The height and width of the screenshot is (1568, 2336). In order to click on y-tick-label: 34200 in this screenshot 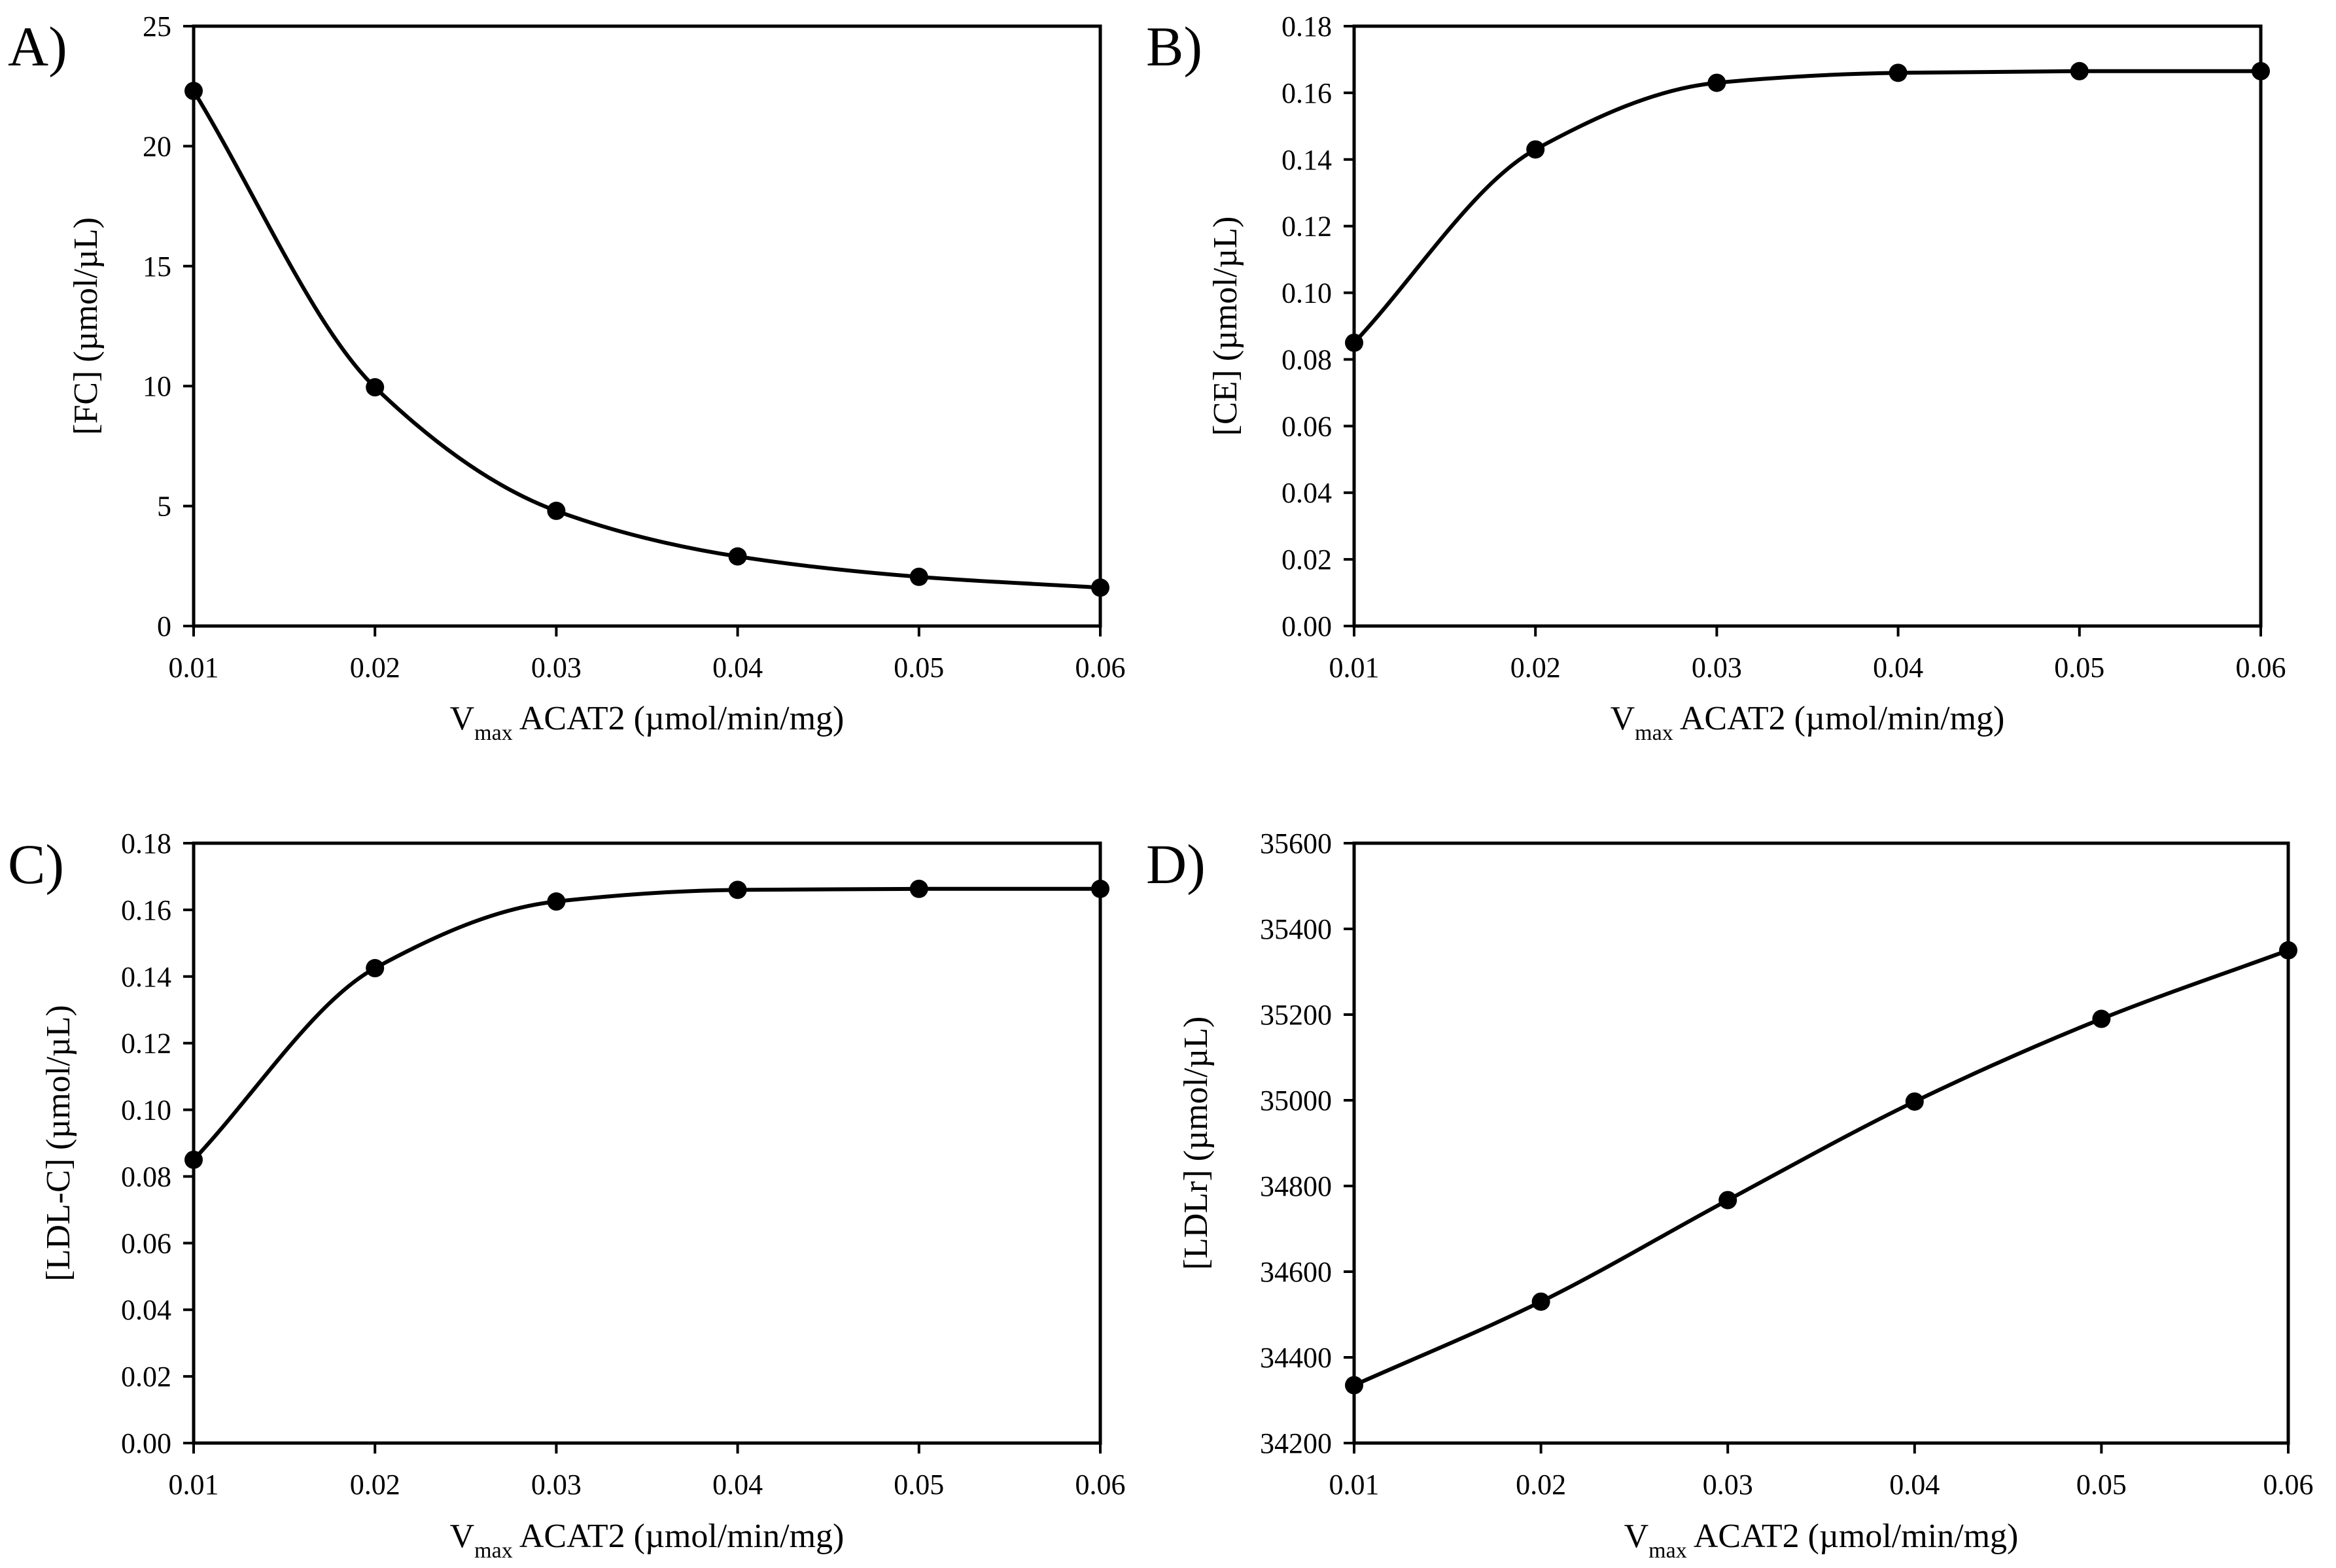, I will do `click(1296, 1443)`.